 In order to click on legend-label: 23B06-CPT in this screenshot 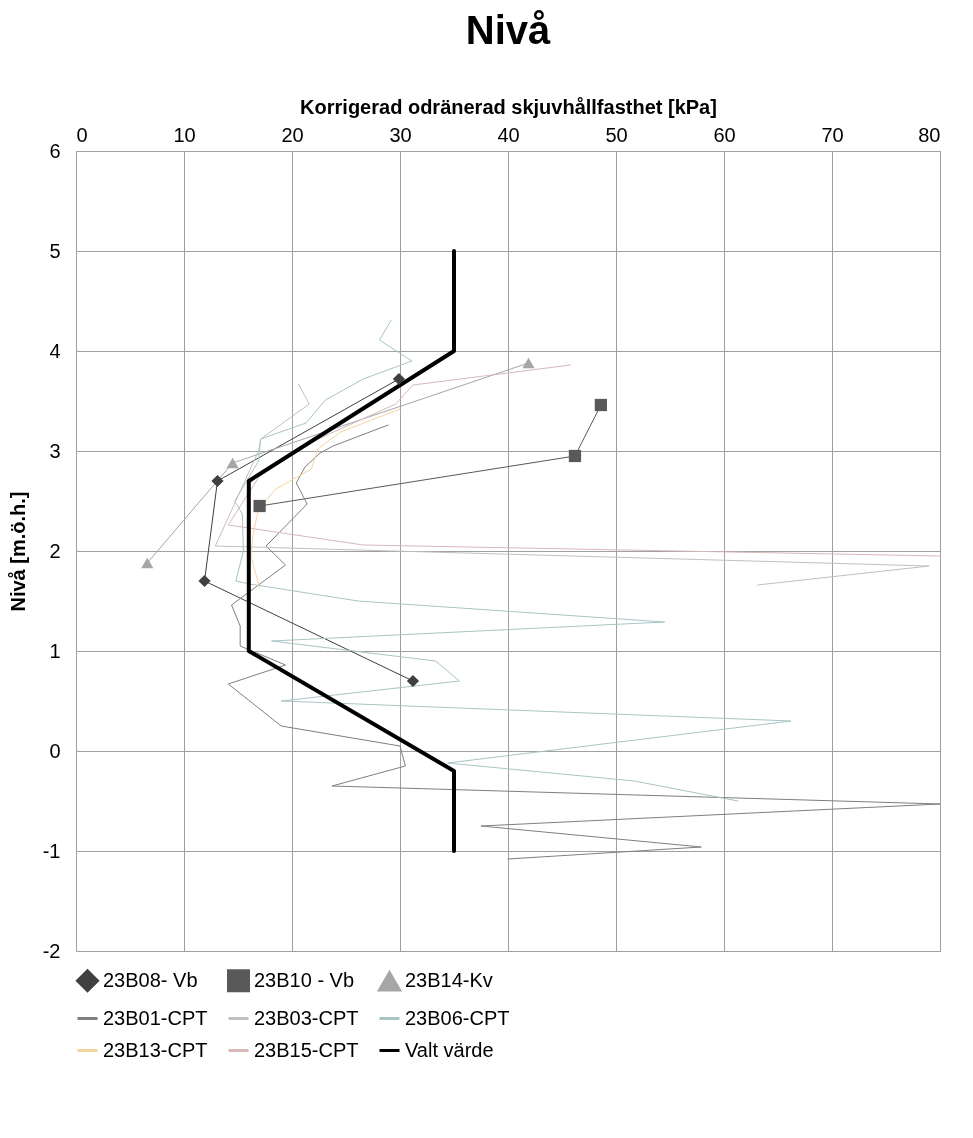, I will do `click(457, 1017)`.